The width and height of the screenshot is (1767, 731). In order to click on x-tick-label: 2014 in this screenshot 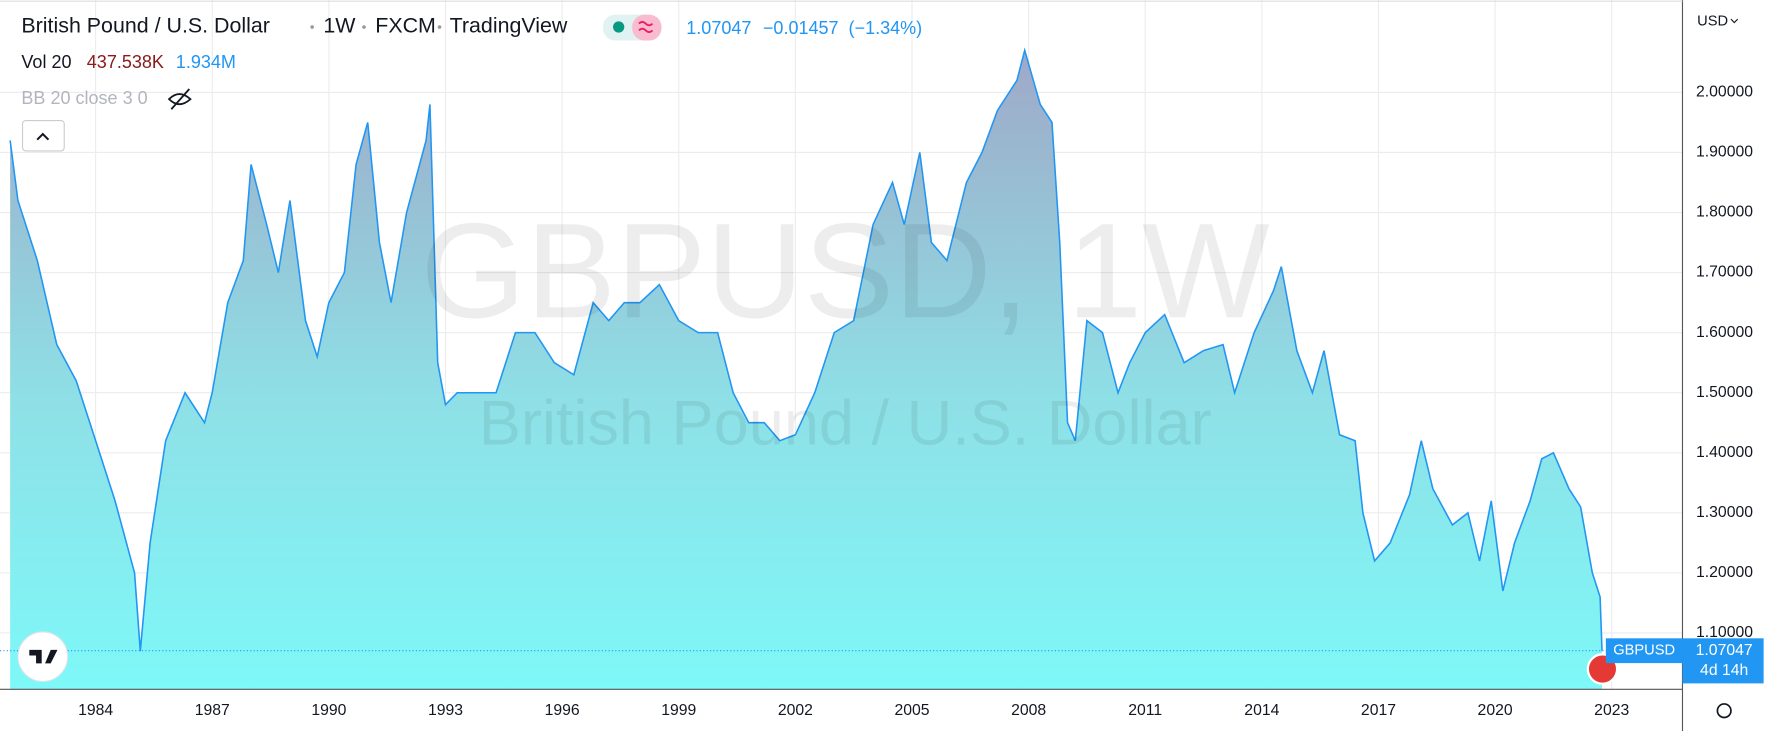, I will do `click(1261, 710)`.